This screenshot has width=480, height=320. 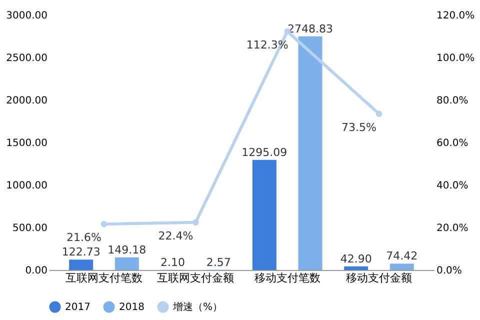 What do you see at coordinates (310, 29) in the screenshot?
I see `data-label: 2748.83` at bounding box center [310, 29].